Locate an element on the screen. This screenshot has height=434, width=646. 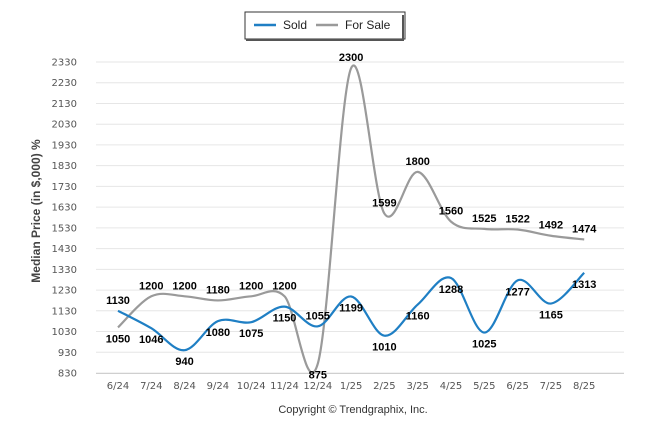
data-label-sold: 1199 is located at coordinates (351, 308).